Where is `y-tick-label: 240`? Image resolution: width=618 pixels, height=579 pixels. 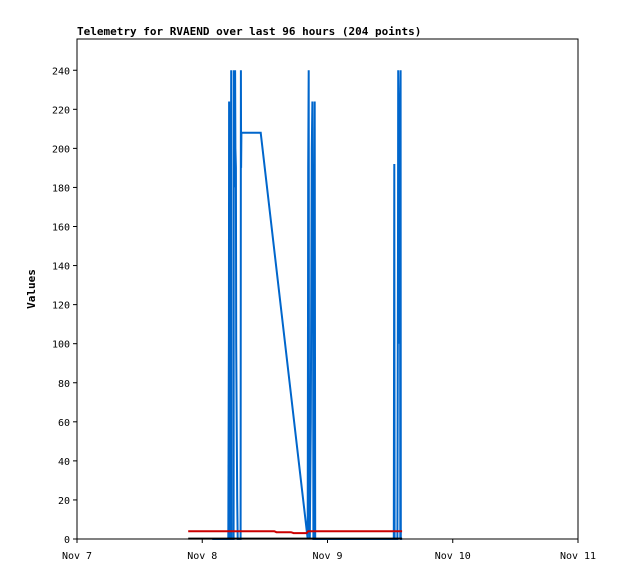
y-tick-label: 240 is located at coordinates (61, 71).